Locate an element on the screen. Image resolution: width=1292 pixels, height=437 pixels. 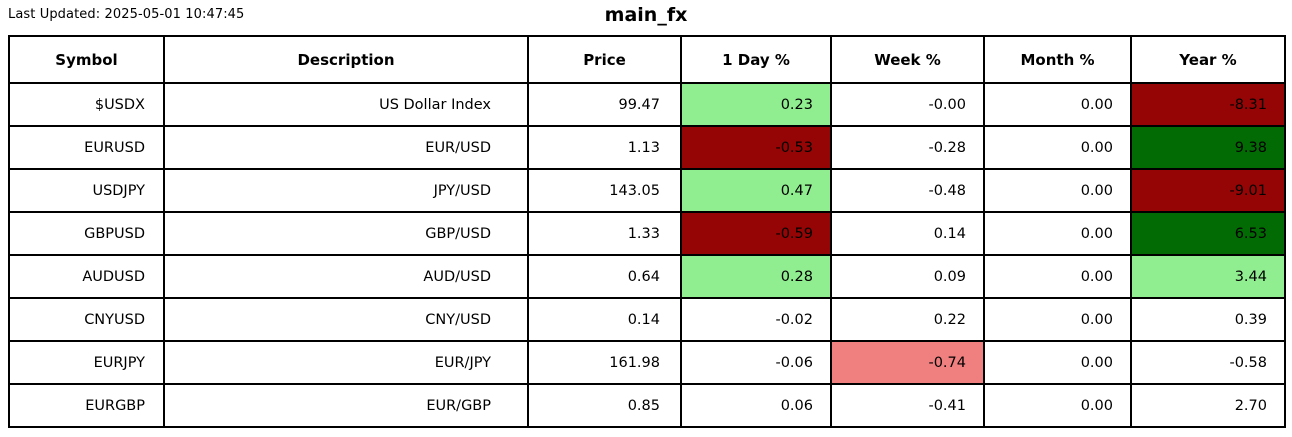
cell-1day-pct: -0.59 is located at coordinates (756, 233).